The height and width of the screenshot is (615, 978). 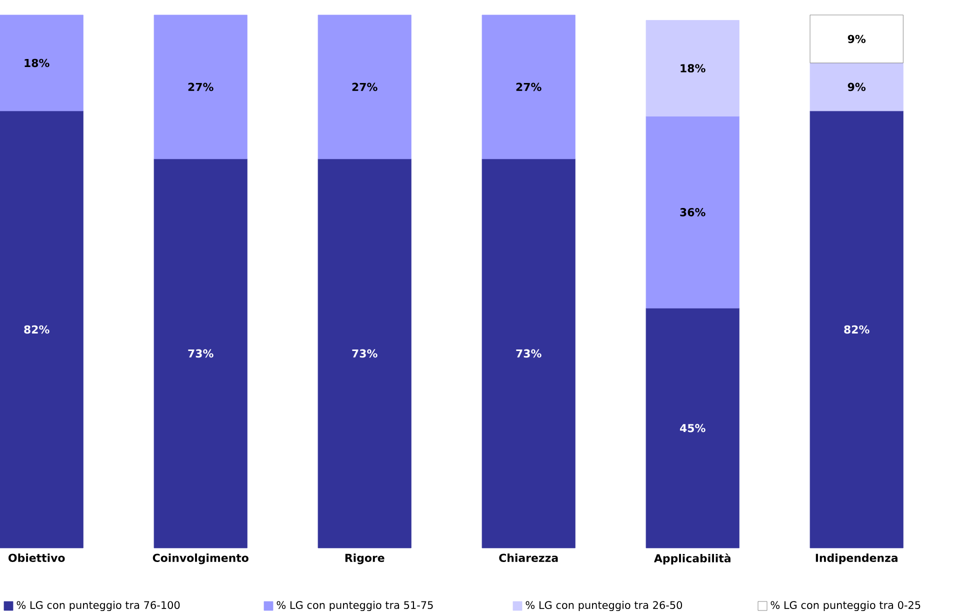 What do you see at coordinates (200, 559) in the screenshot?
I see `x-tick-label: Coinvolgimento` at bounding box center [200, 559].